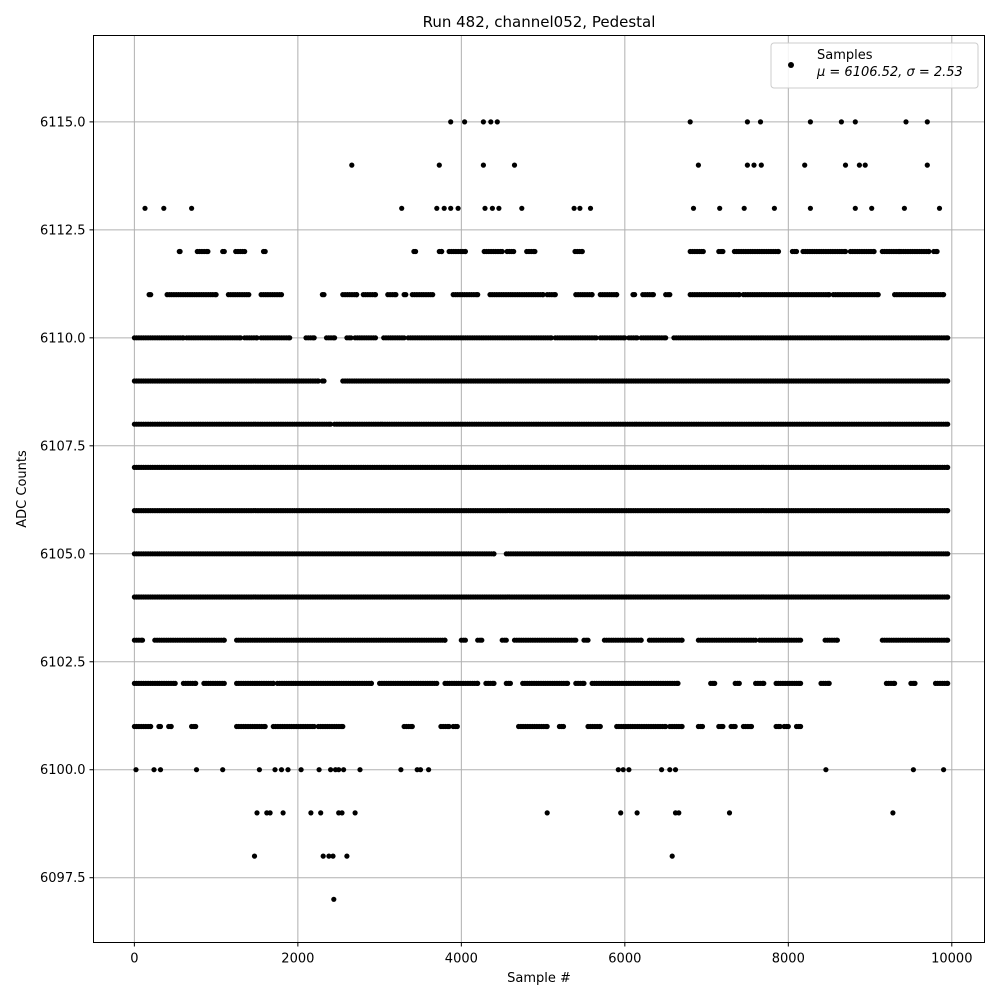 The image size is (1000, 1000). What do you see at coordinates (874, 65) in the screenshot?
I see `legend-box` at bounding box center [874, 65].